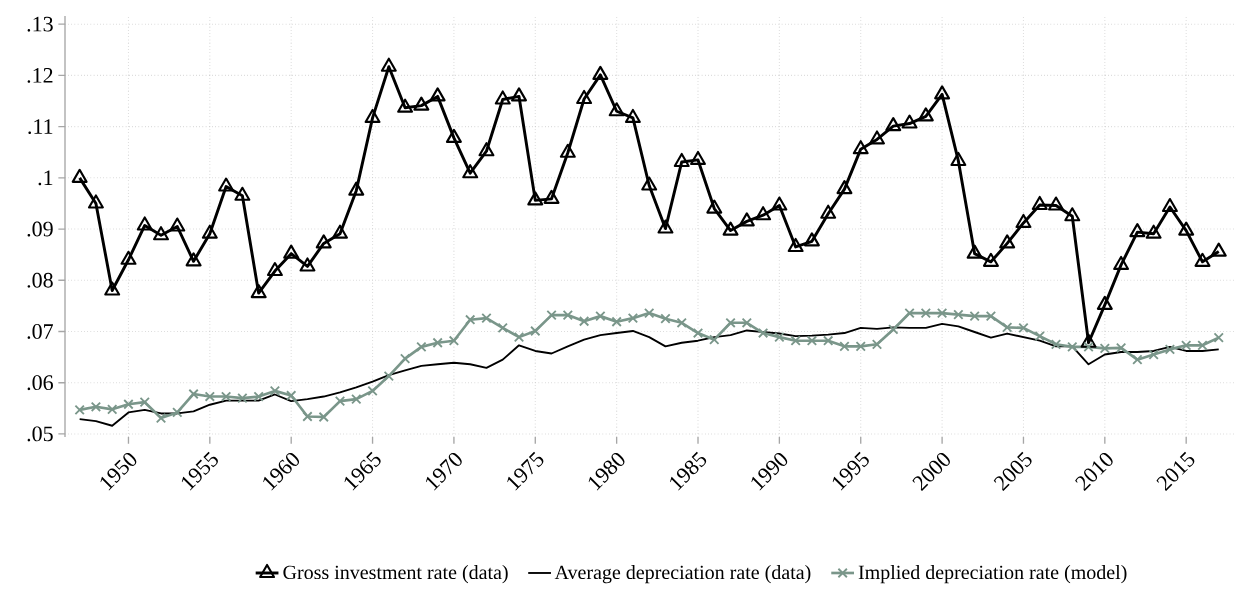  Describe the element at coordinates (40, 127) in the screenshot. I see `y-tick-label: .11` at that location.